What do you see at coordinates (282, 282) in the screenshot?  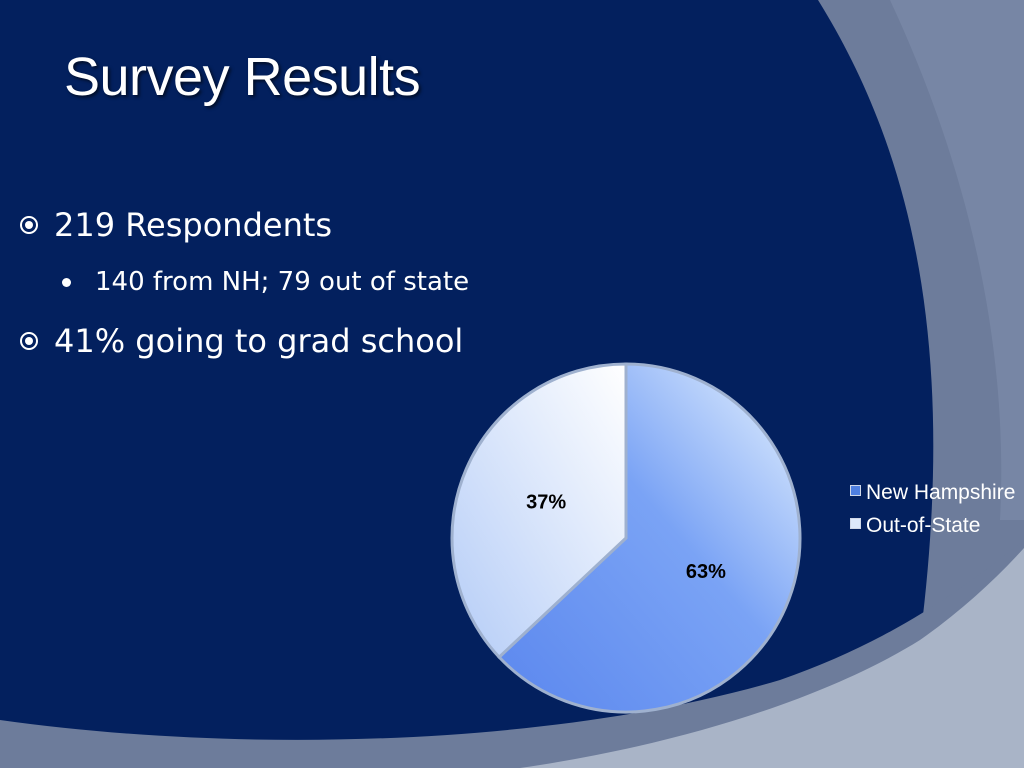 I see `sub-bullet-text: 140 from NH; 79 out of state` at bounding box center [282, 282].